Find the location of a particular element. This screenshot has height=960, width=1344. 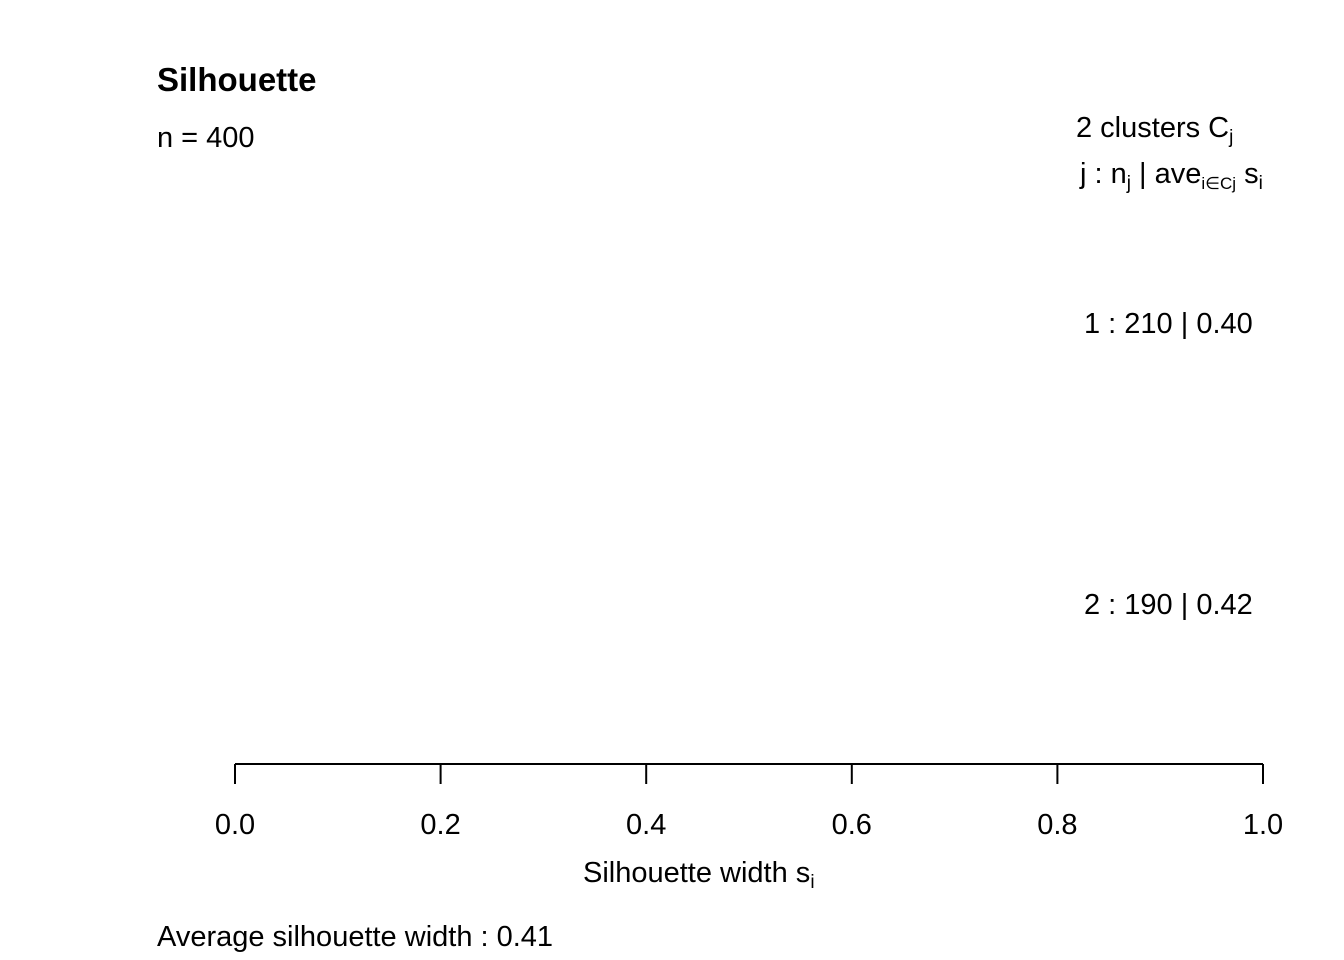

cluster-header-line2-sub-s: i is located at coordinates (1260, 183).